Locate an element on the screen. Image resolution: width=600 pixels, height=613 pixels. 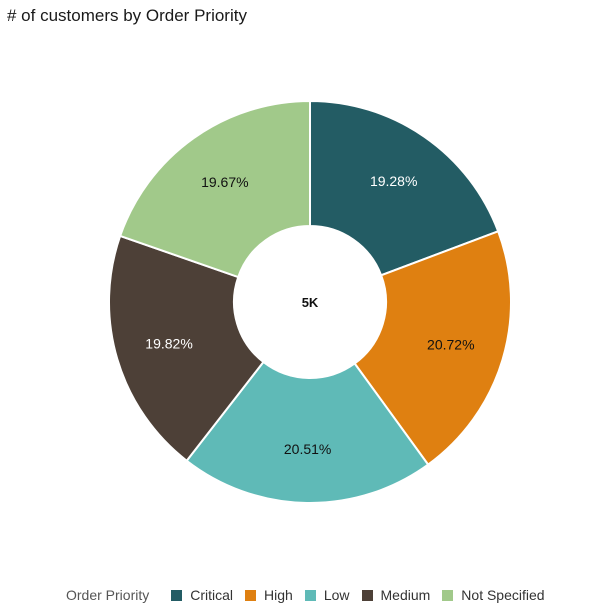
slice-label-low: 20.51% is located at coordinates (307, 449).